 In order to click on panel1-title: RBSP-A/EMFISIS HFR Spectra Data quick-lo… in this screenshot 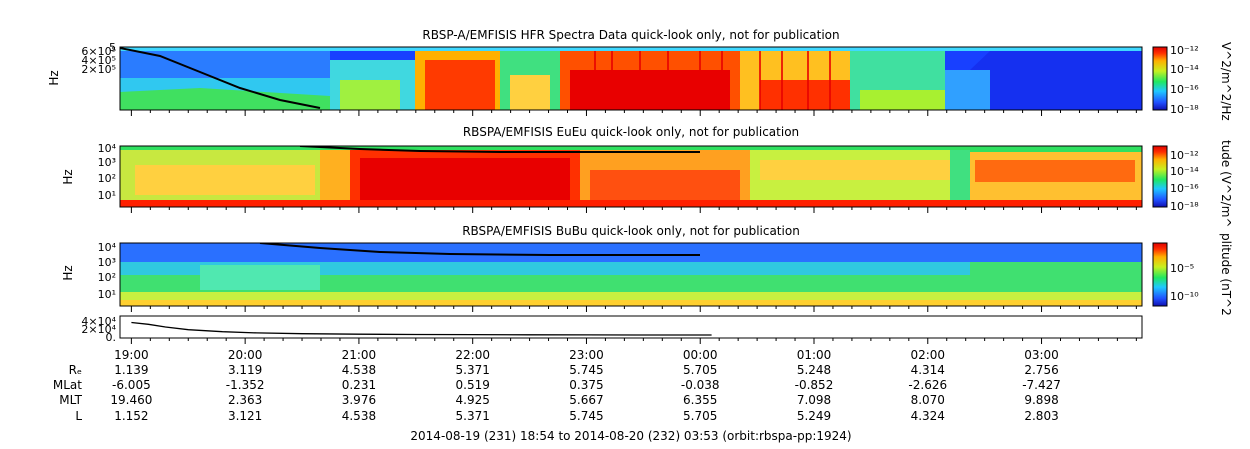, I will do `click(630, 35)`.